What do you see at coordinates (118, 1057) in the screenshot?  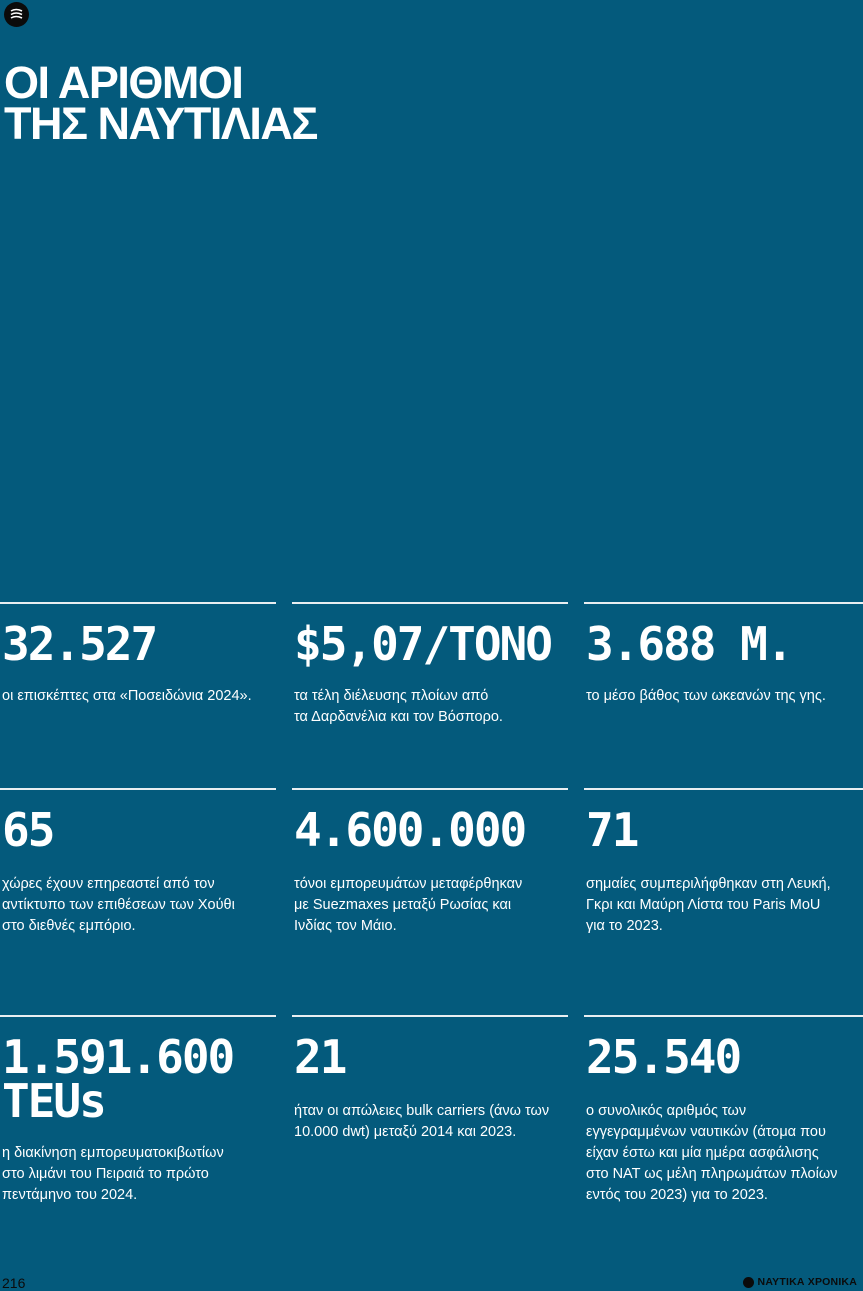 I see `stat-value-line: 1.591.600` at bounding box center [118, 1057].